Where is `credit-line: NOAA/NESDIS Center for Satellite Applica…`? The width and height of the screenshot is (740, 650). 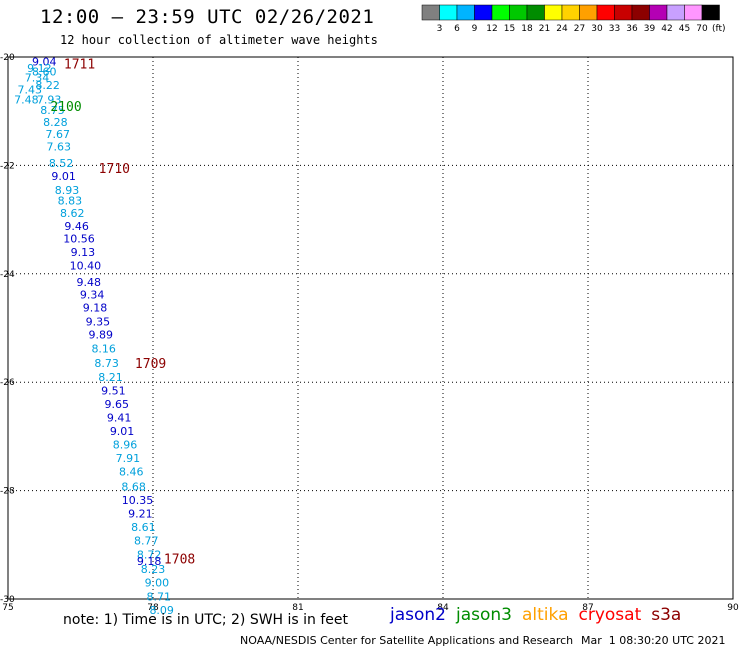
credit-line: NOAA/NESDIS Center for Satellite Applica… is located at coordinates (407, 640).